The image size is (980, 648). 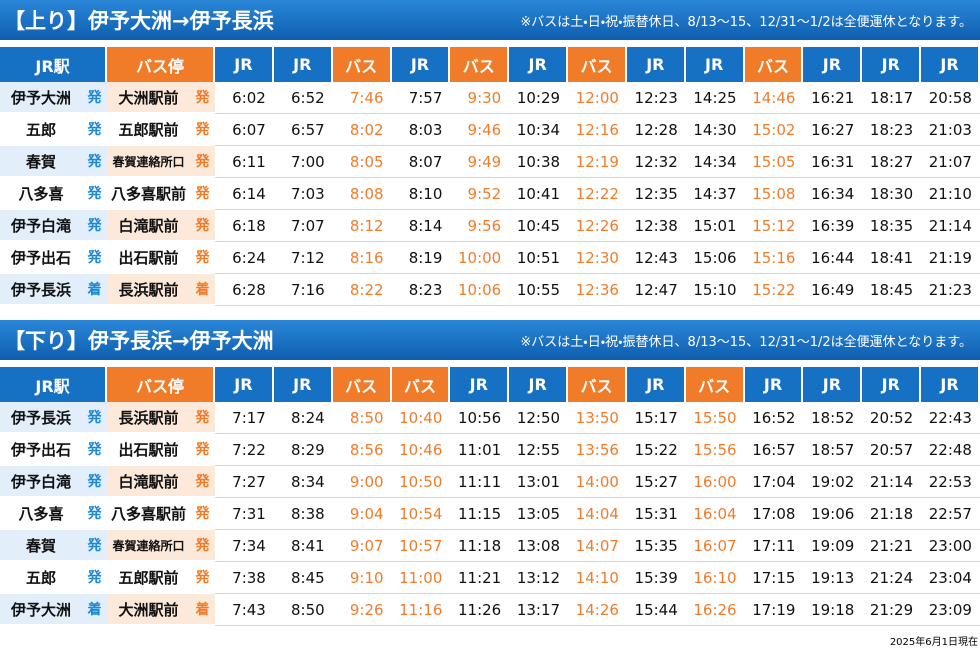 What do you see at coordinates (656, 130) in the screenshot?
I see `time: 12:28` at bounding box center [656, 130].